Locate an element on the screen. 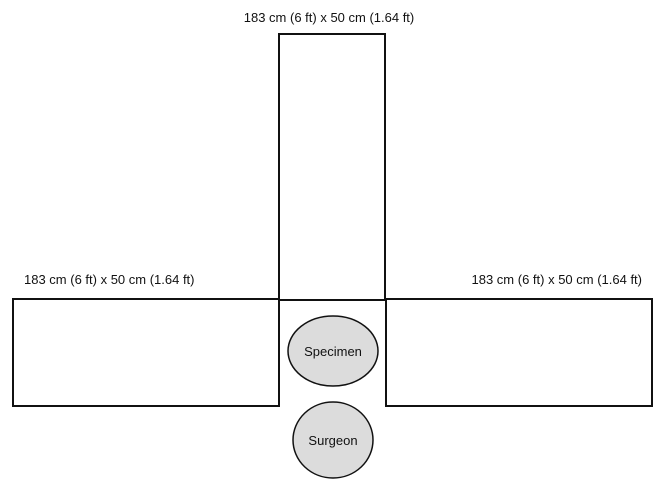 The width and height of the screenshot is (657, 482). surgeon-node is located at coordinates (333, 440).